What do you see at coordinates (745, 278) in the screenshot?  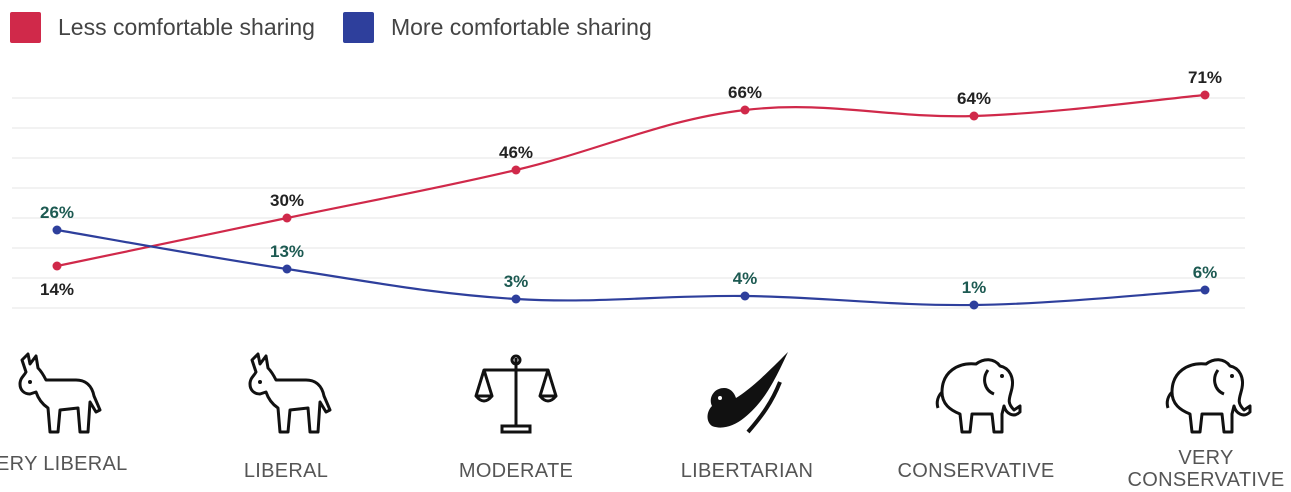 I see `data-label-more: 4%` at bounding box center [745, 278].